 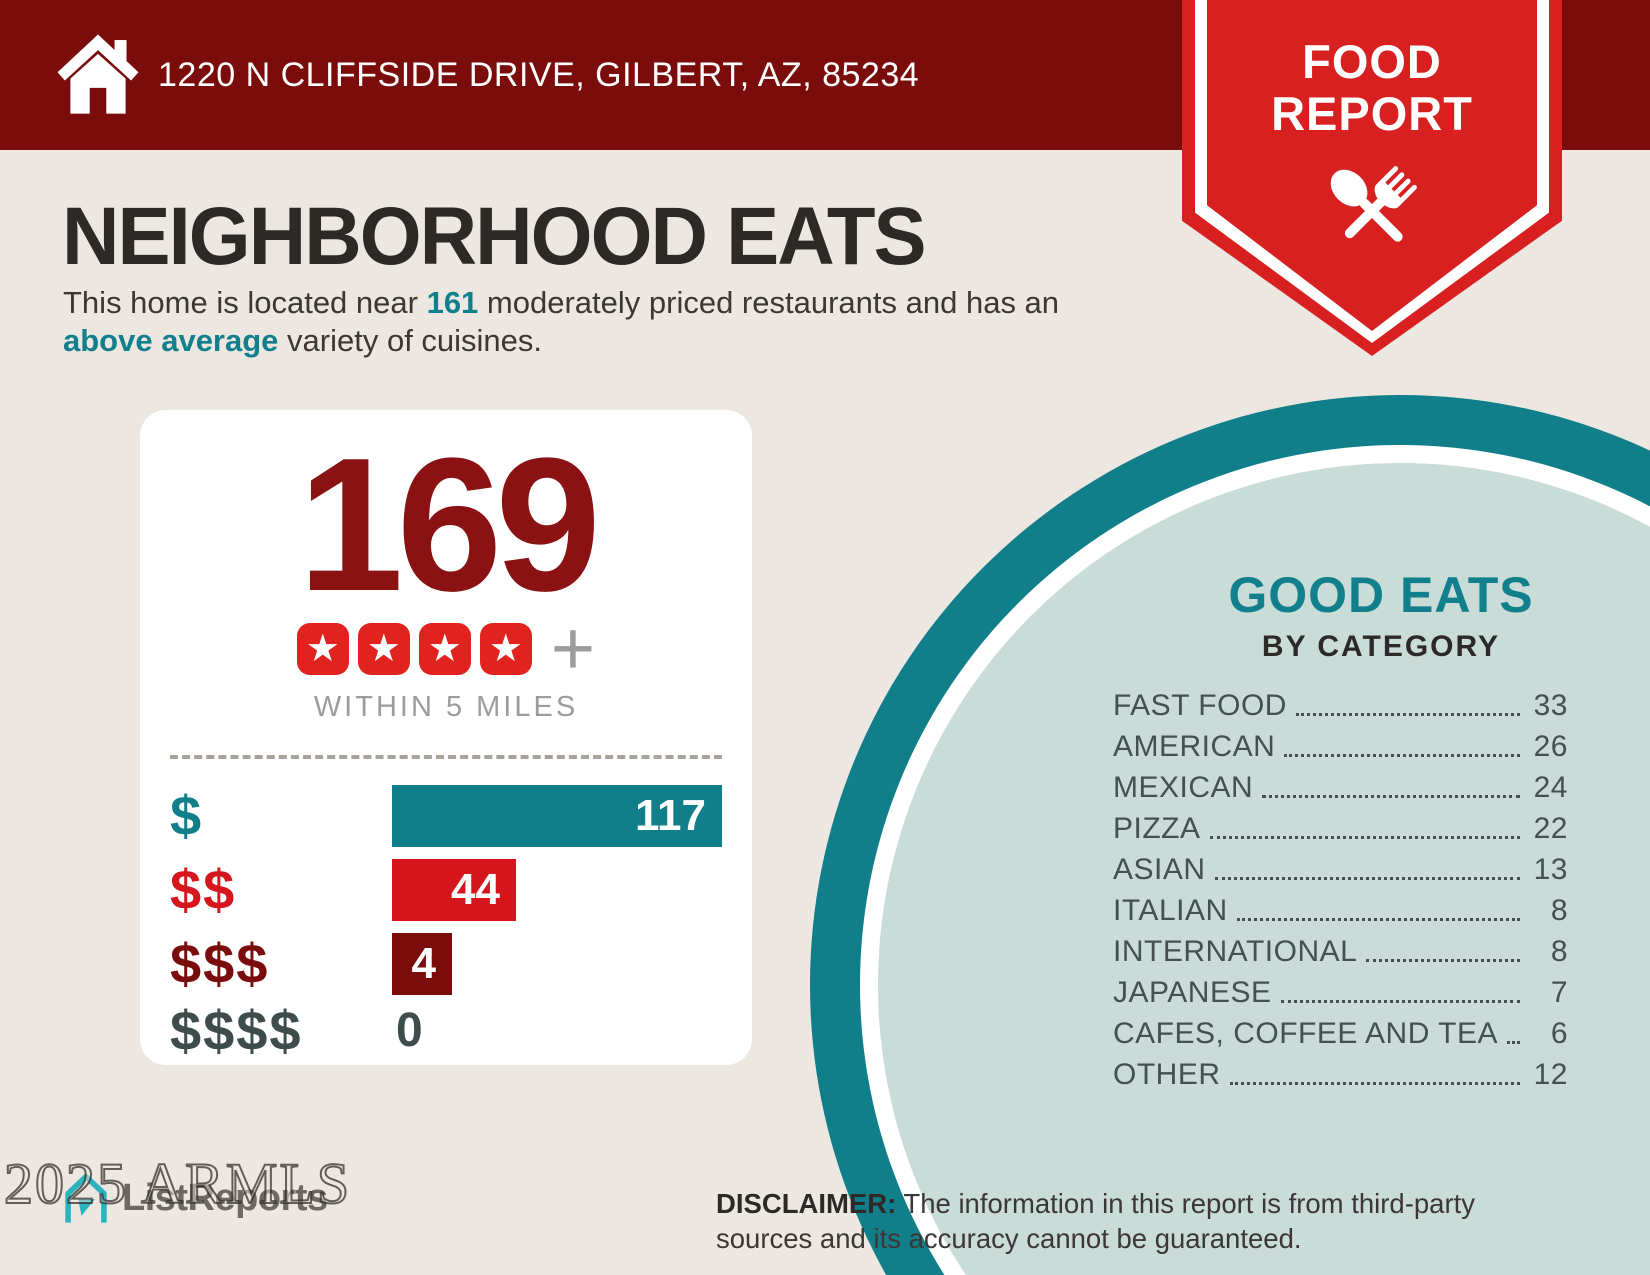 I want to click on category-value: 22, so click(x=1550, y=828).